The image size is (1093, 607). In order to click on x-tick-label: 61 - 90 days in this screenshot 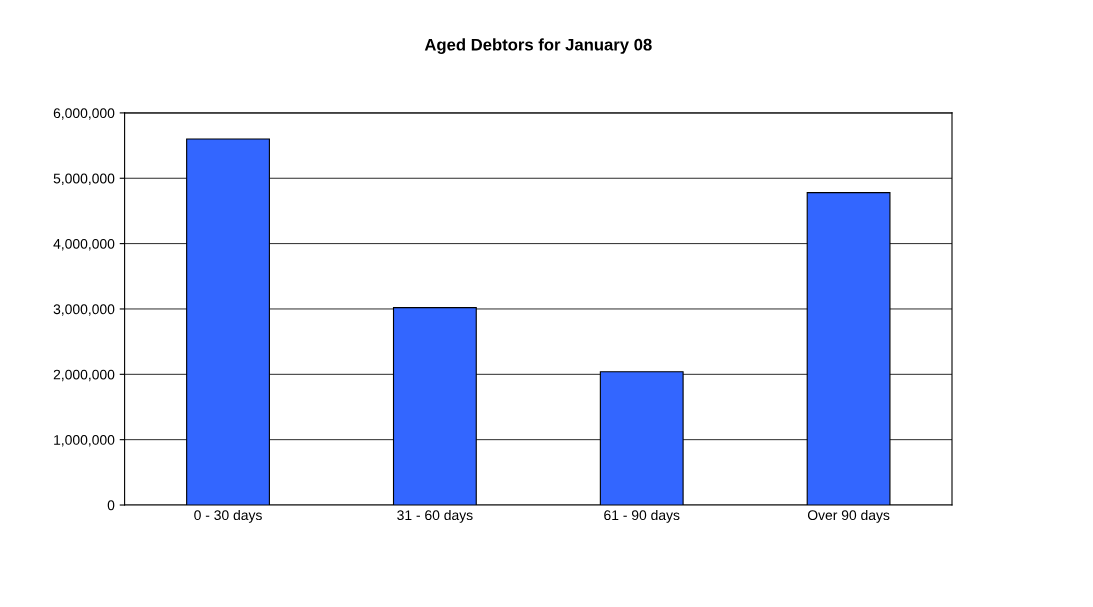, I will do `click(642, 516)`.